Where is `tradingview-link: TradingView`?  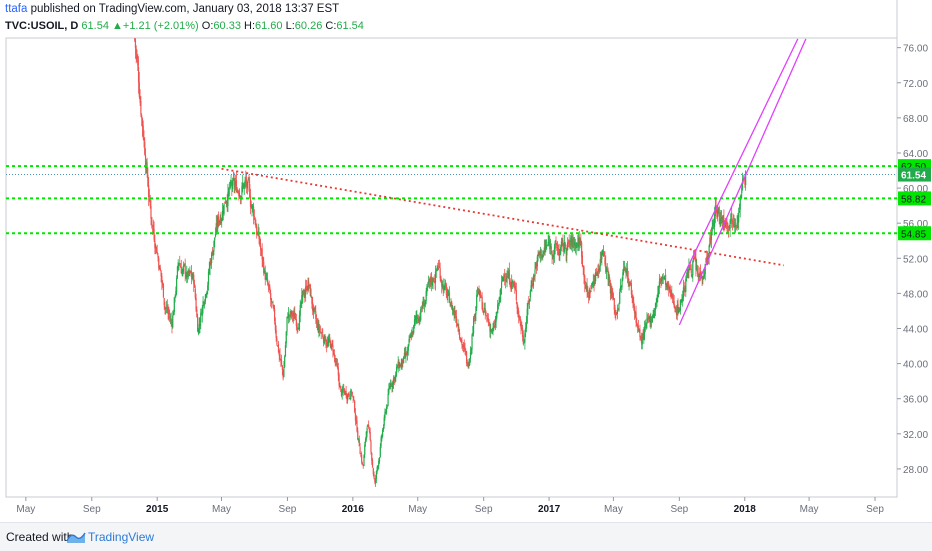 tradingview-link: TradingView is located at coordinates (121, 537).